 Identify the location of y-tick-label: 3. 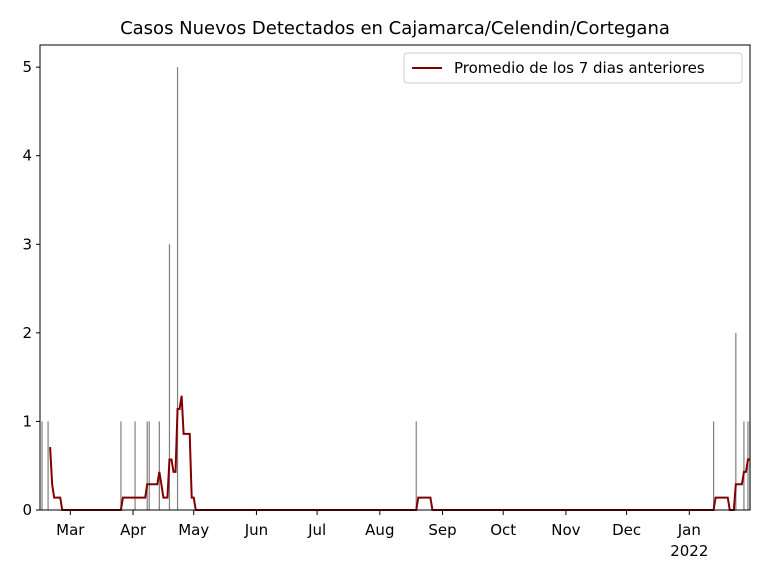
(27, 244).